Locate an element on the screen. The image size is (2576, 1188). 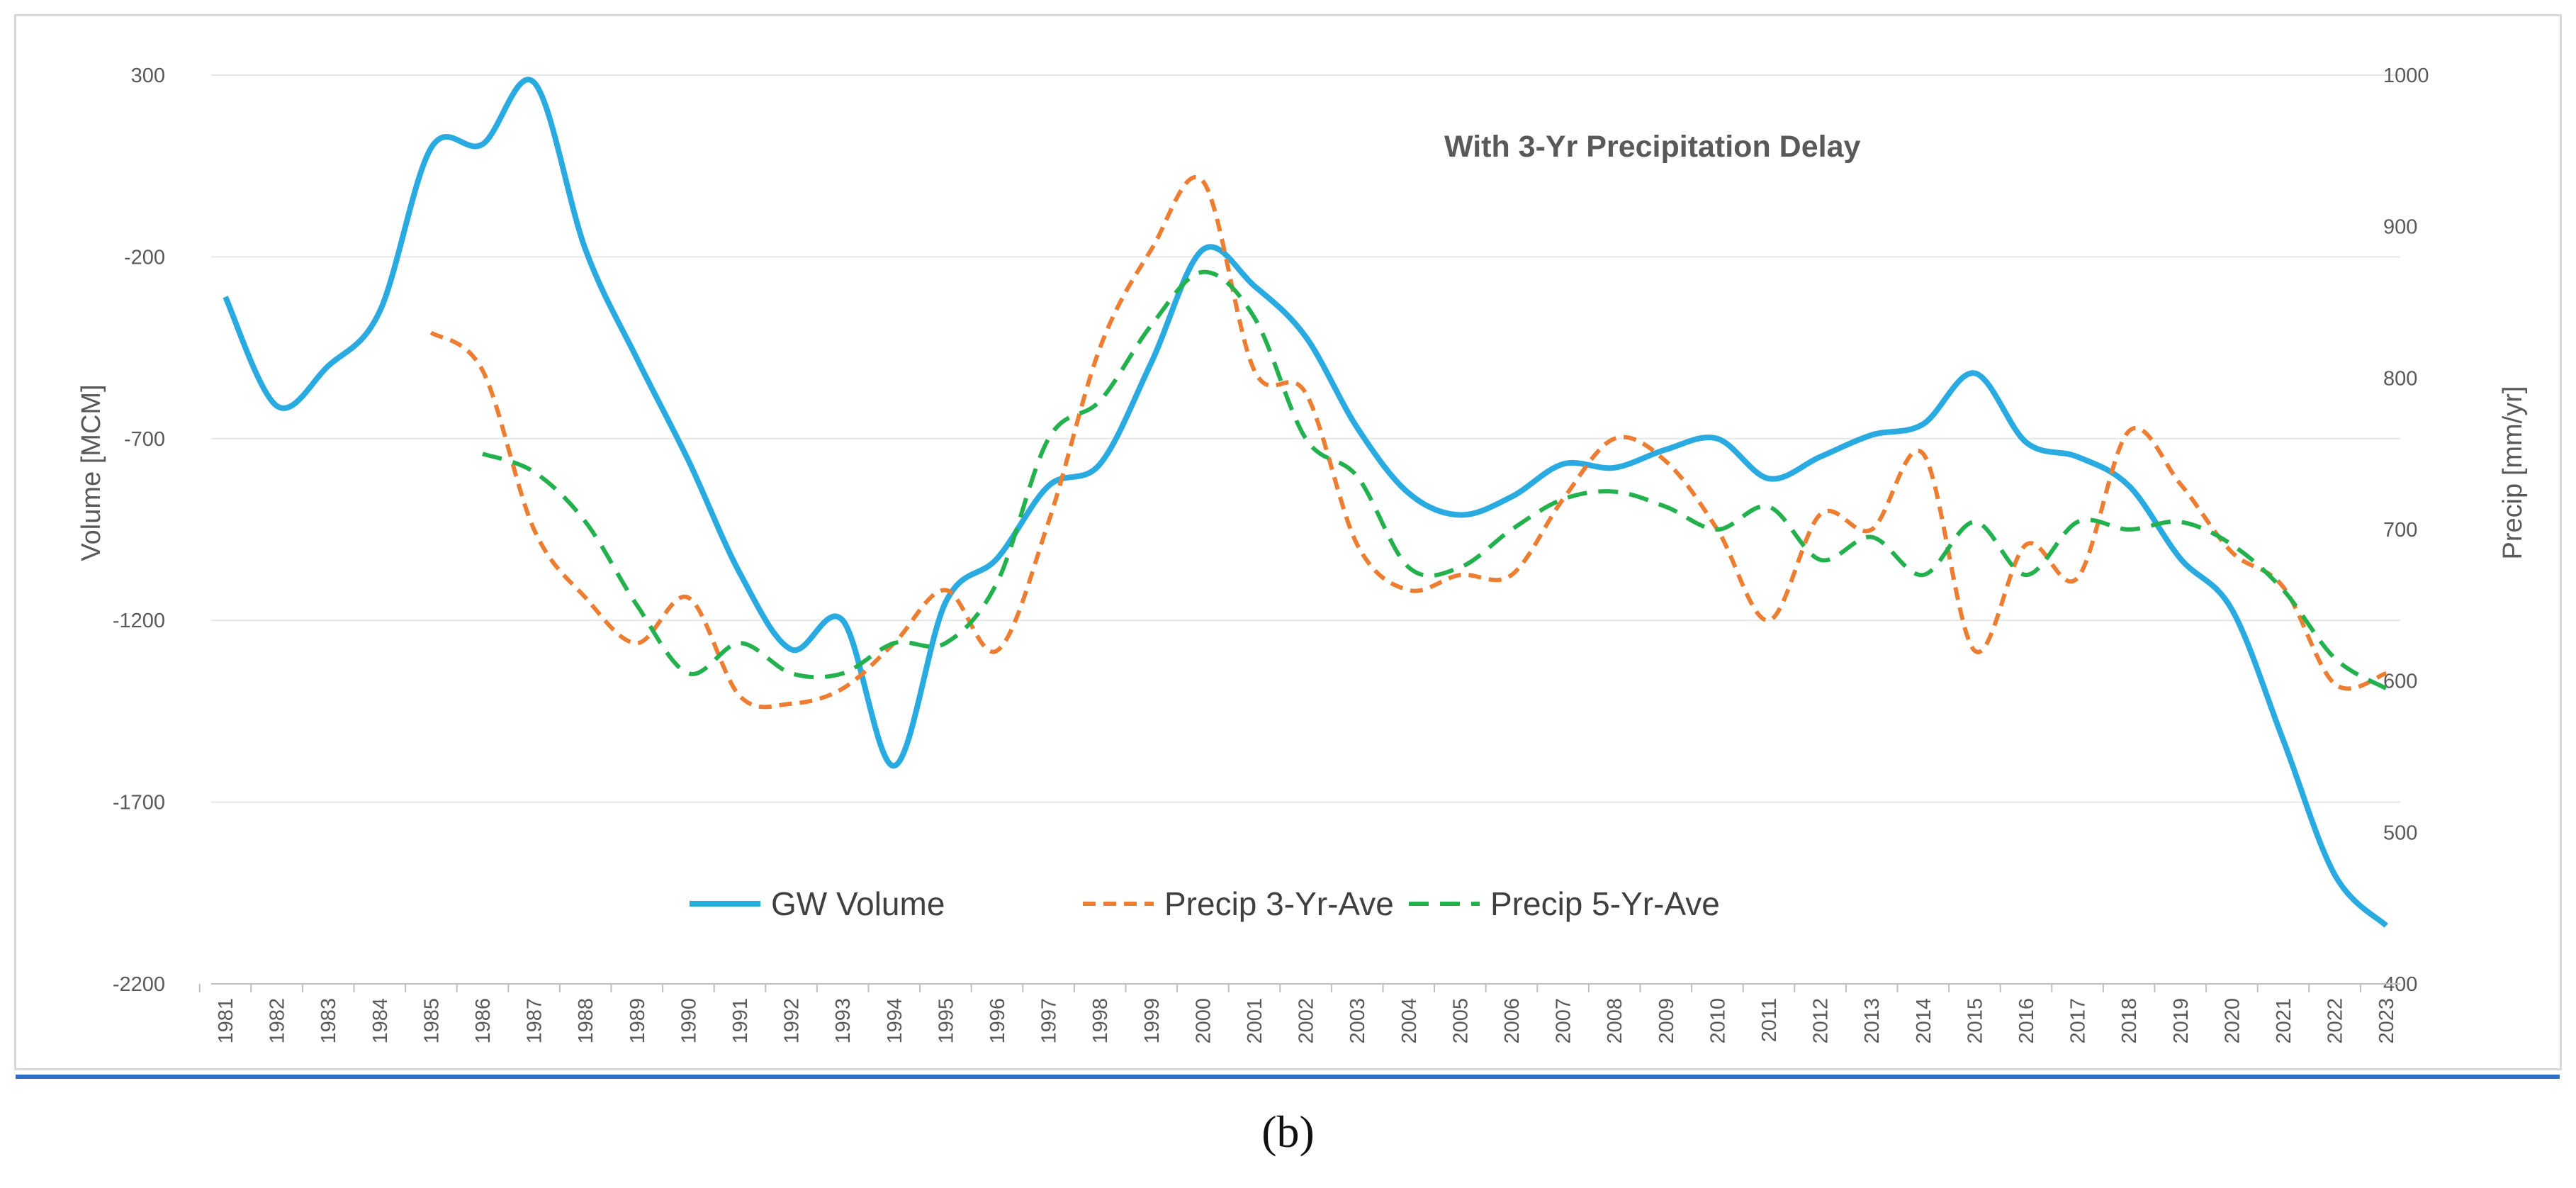
chart-title: With 3-Yr Precipitation Delay is located at coordinates (1652, 147).